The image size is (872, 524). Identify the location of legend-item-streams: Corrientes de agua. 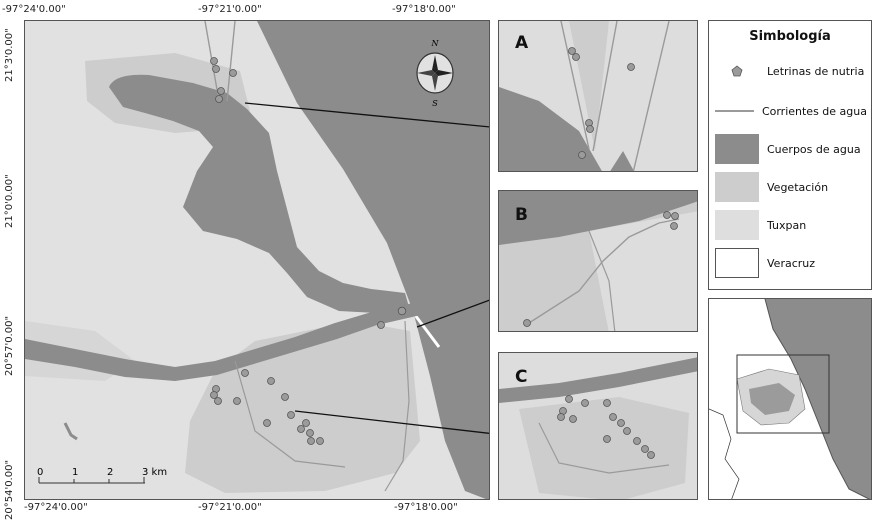
(791, 111).